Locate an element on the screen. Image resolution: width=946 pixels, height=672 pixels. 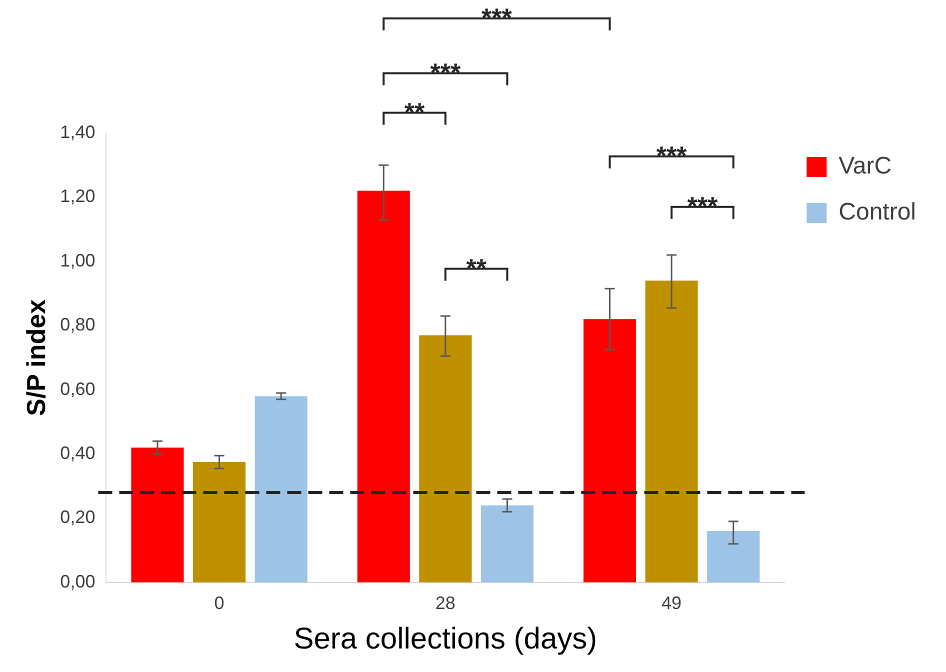
y-tick-label: 0,80 is located at coordinates (78, 324).